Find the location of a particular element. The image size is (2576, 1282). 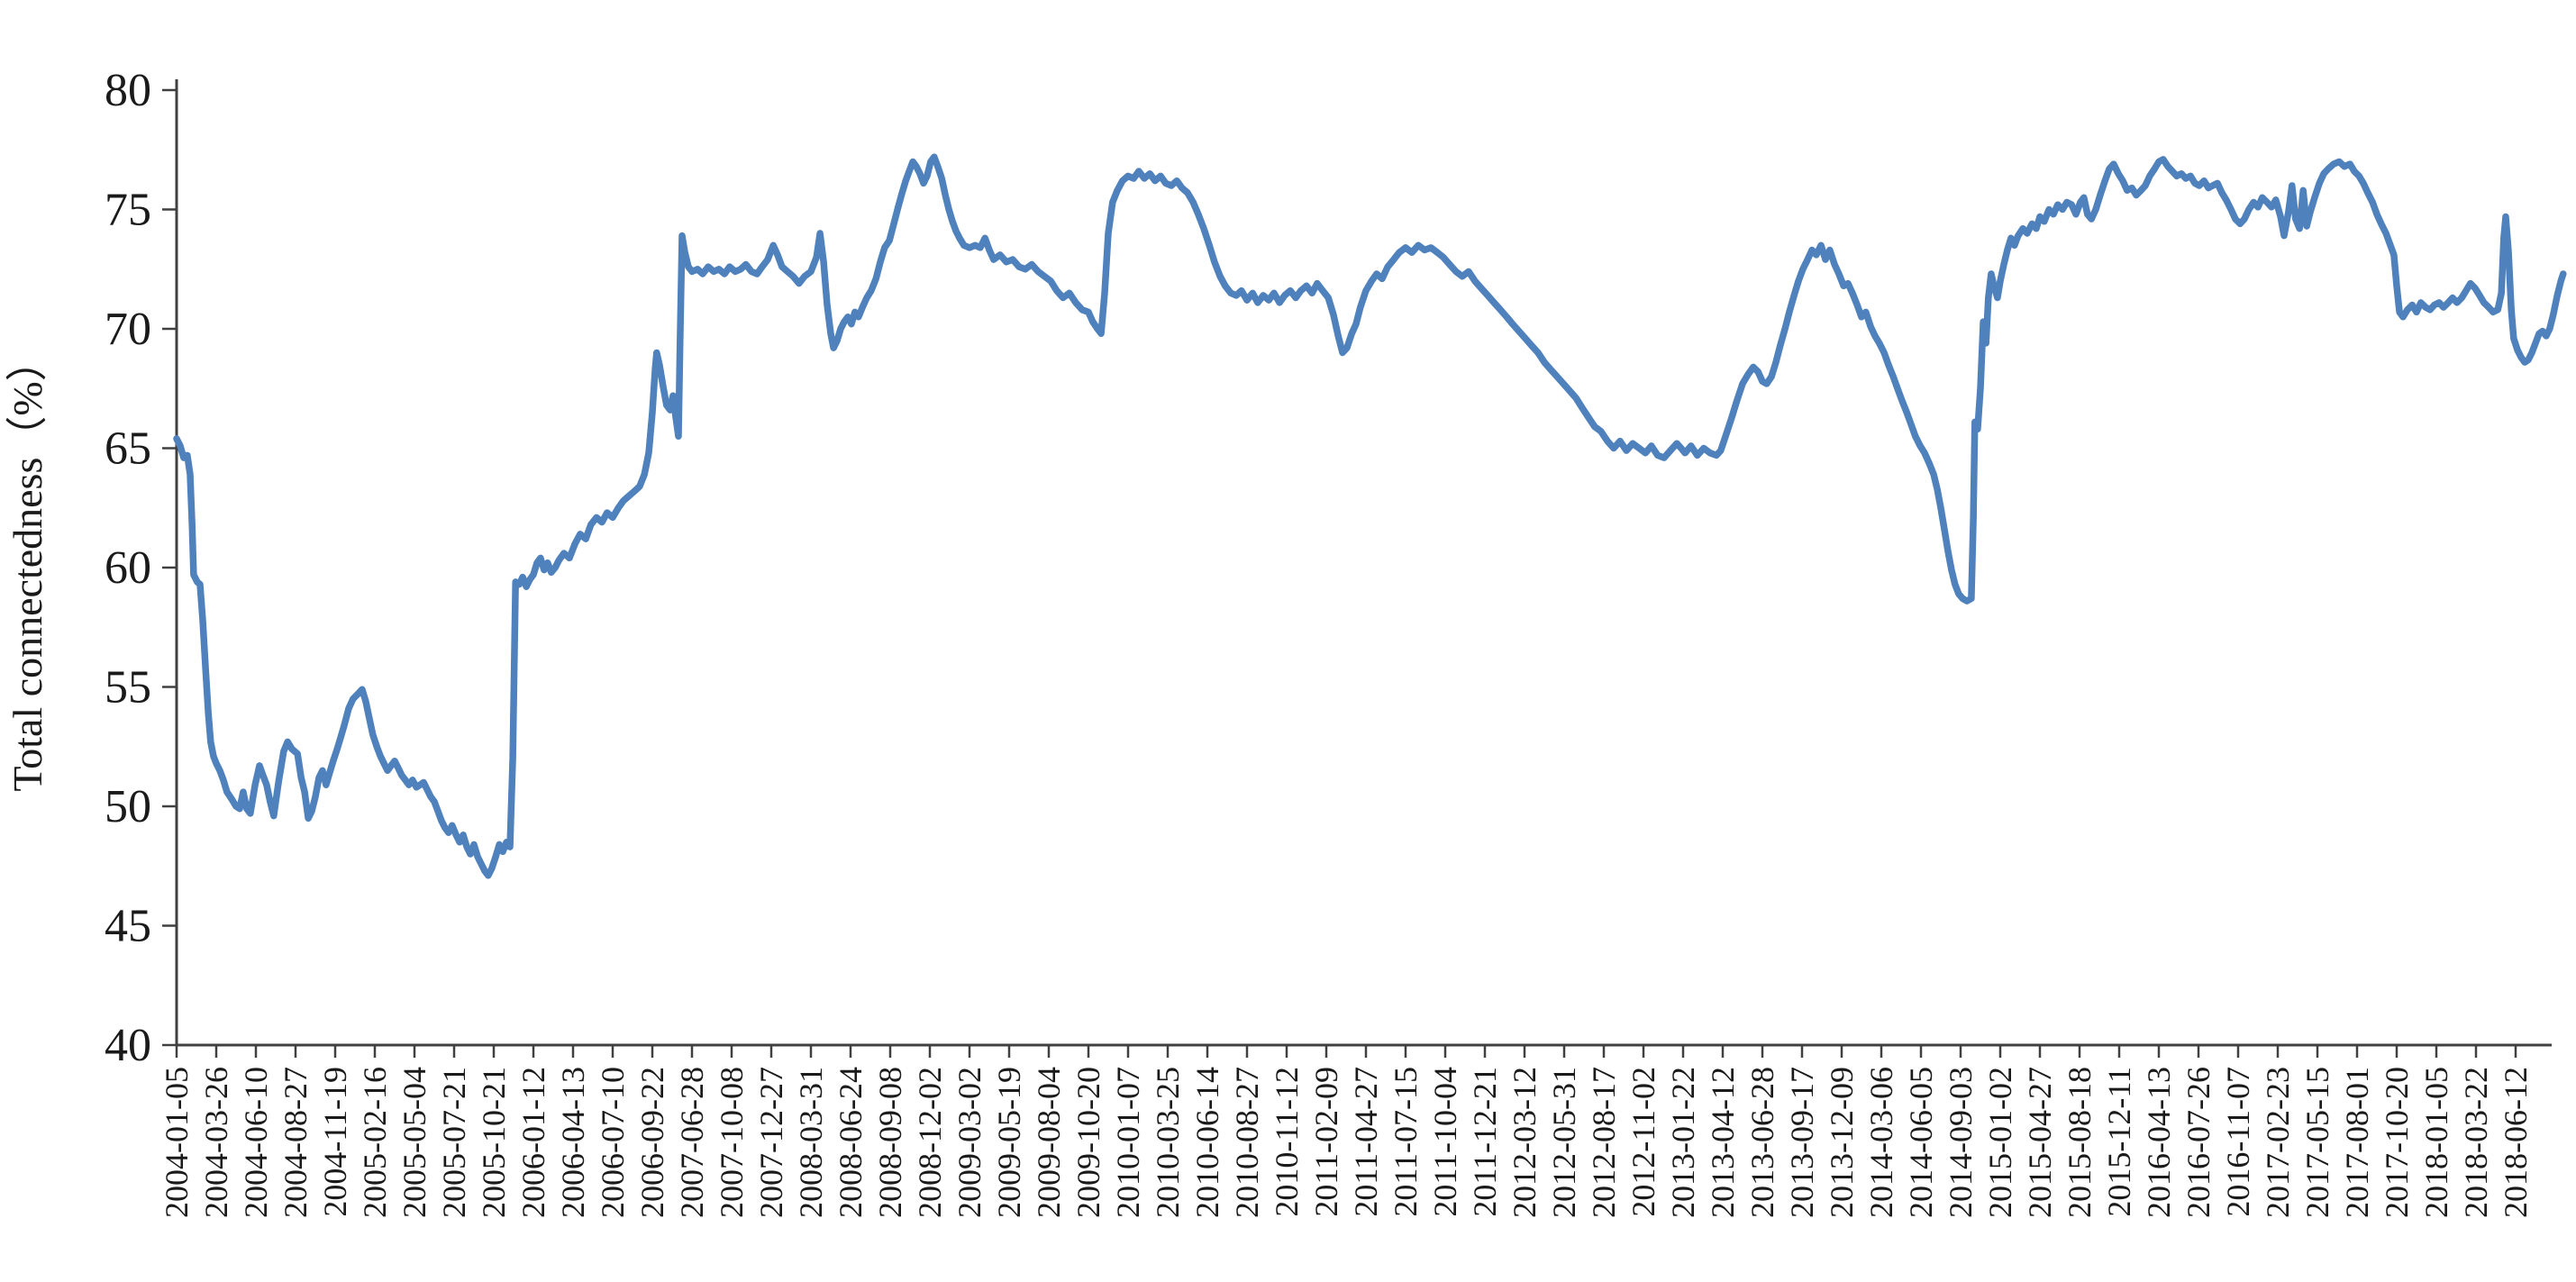

x-tick-label: 2011-12-21 is located at coordinates (1485, 1142).